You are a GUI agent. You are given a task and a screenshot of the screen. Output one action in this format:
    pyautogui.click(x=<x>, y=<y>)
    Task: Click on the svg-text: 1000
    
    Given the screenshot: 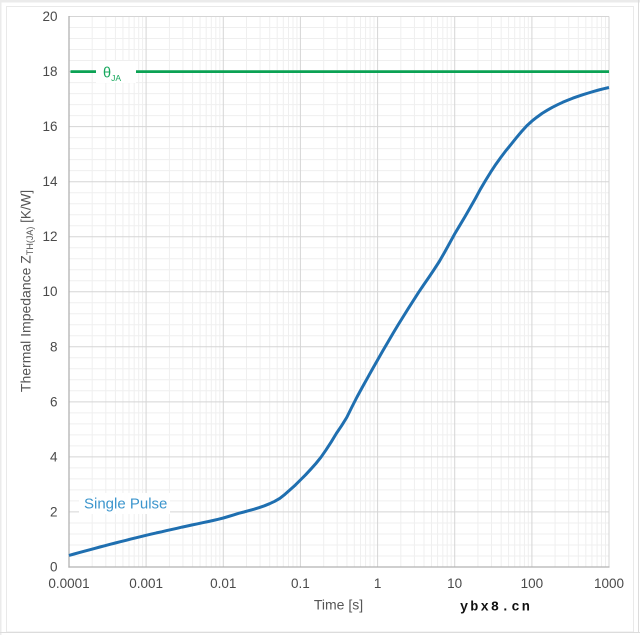 What is the action you would take?
    pyautogui.click(x=609, y=583)
    